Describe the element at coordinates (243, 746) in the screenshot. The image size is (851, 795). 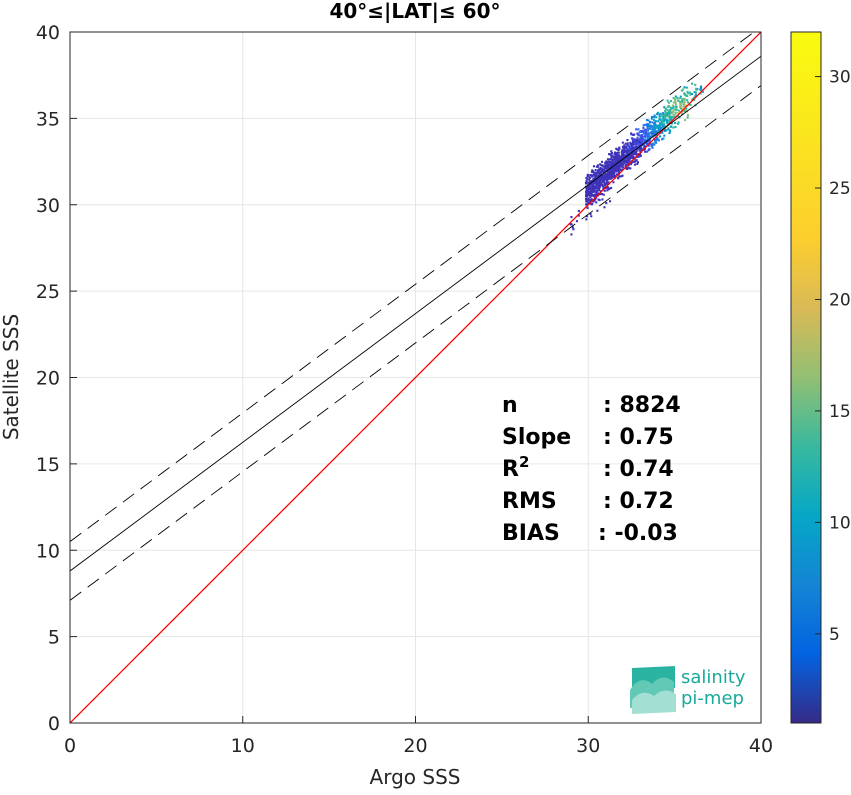
I see `x-tick-label: 10` at that location.